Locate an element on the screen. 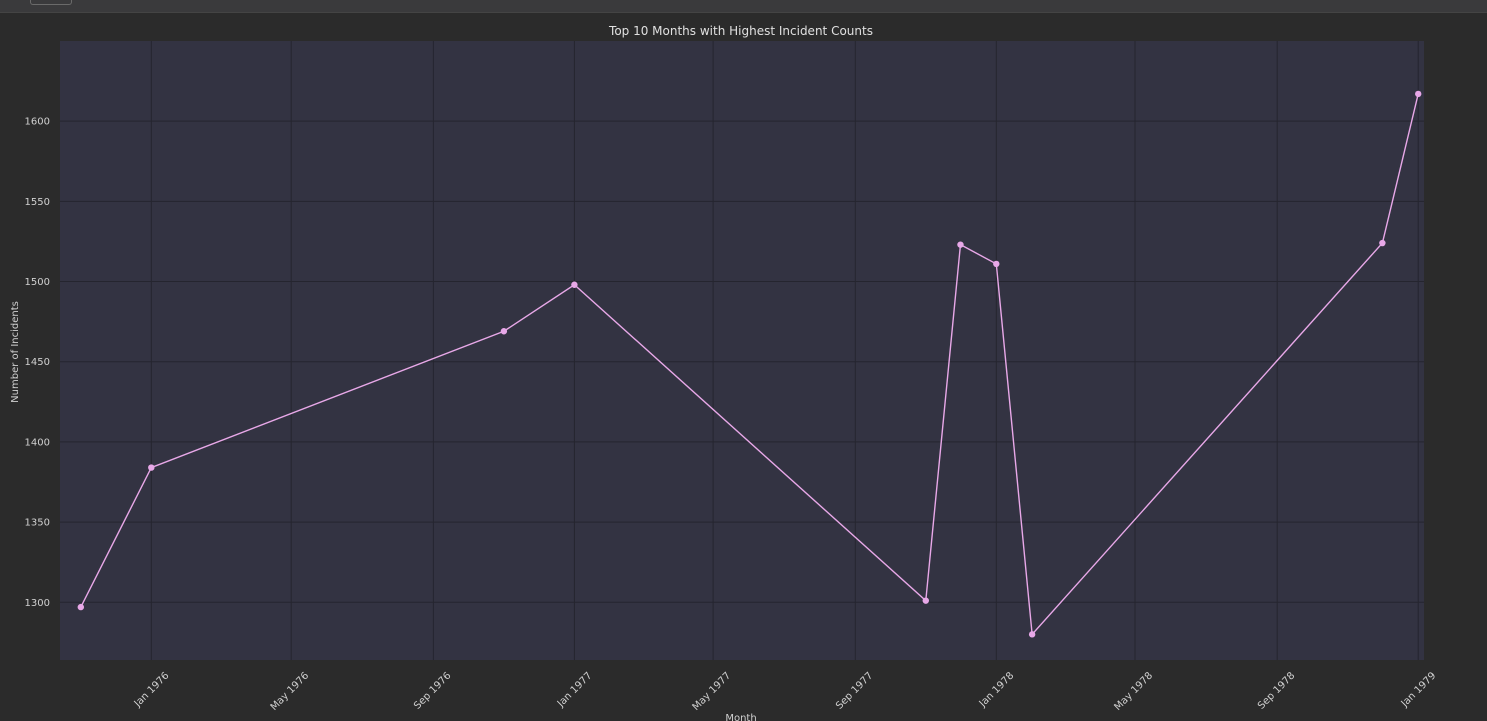 This screenshot has height=721, width=1487. x-axis-label: Month is located at coordinates (740, 717).